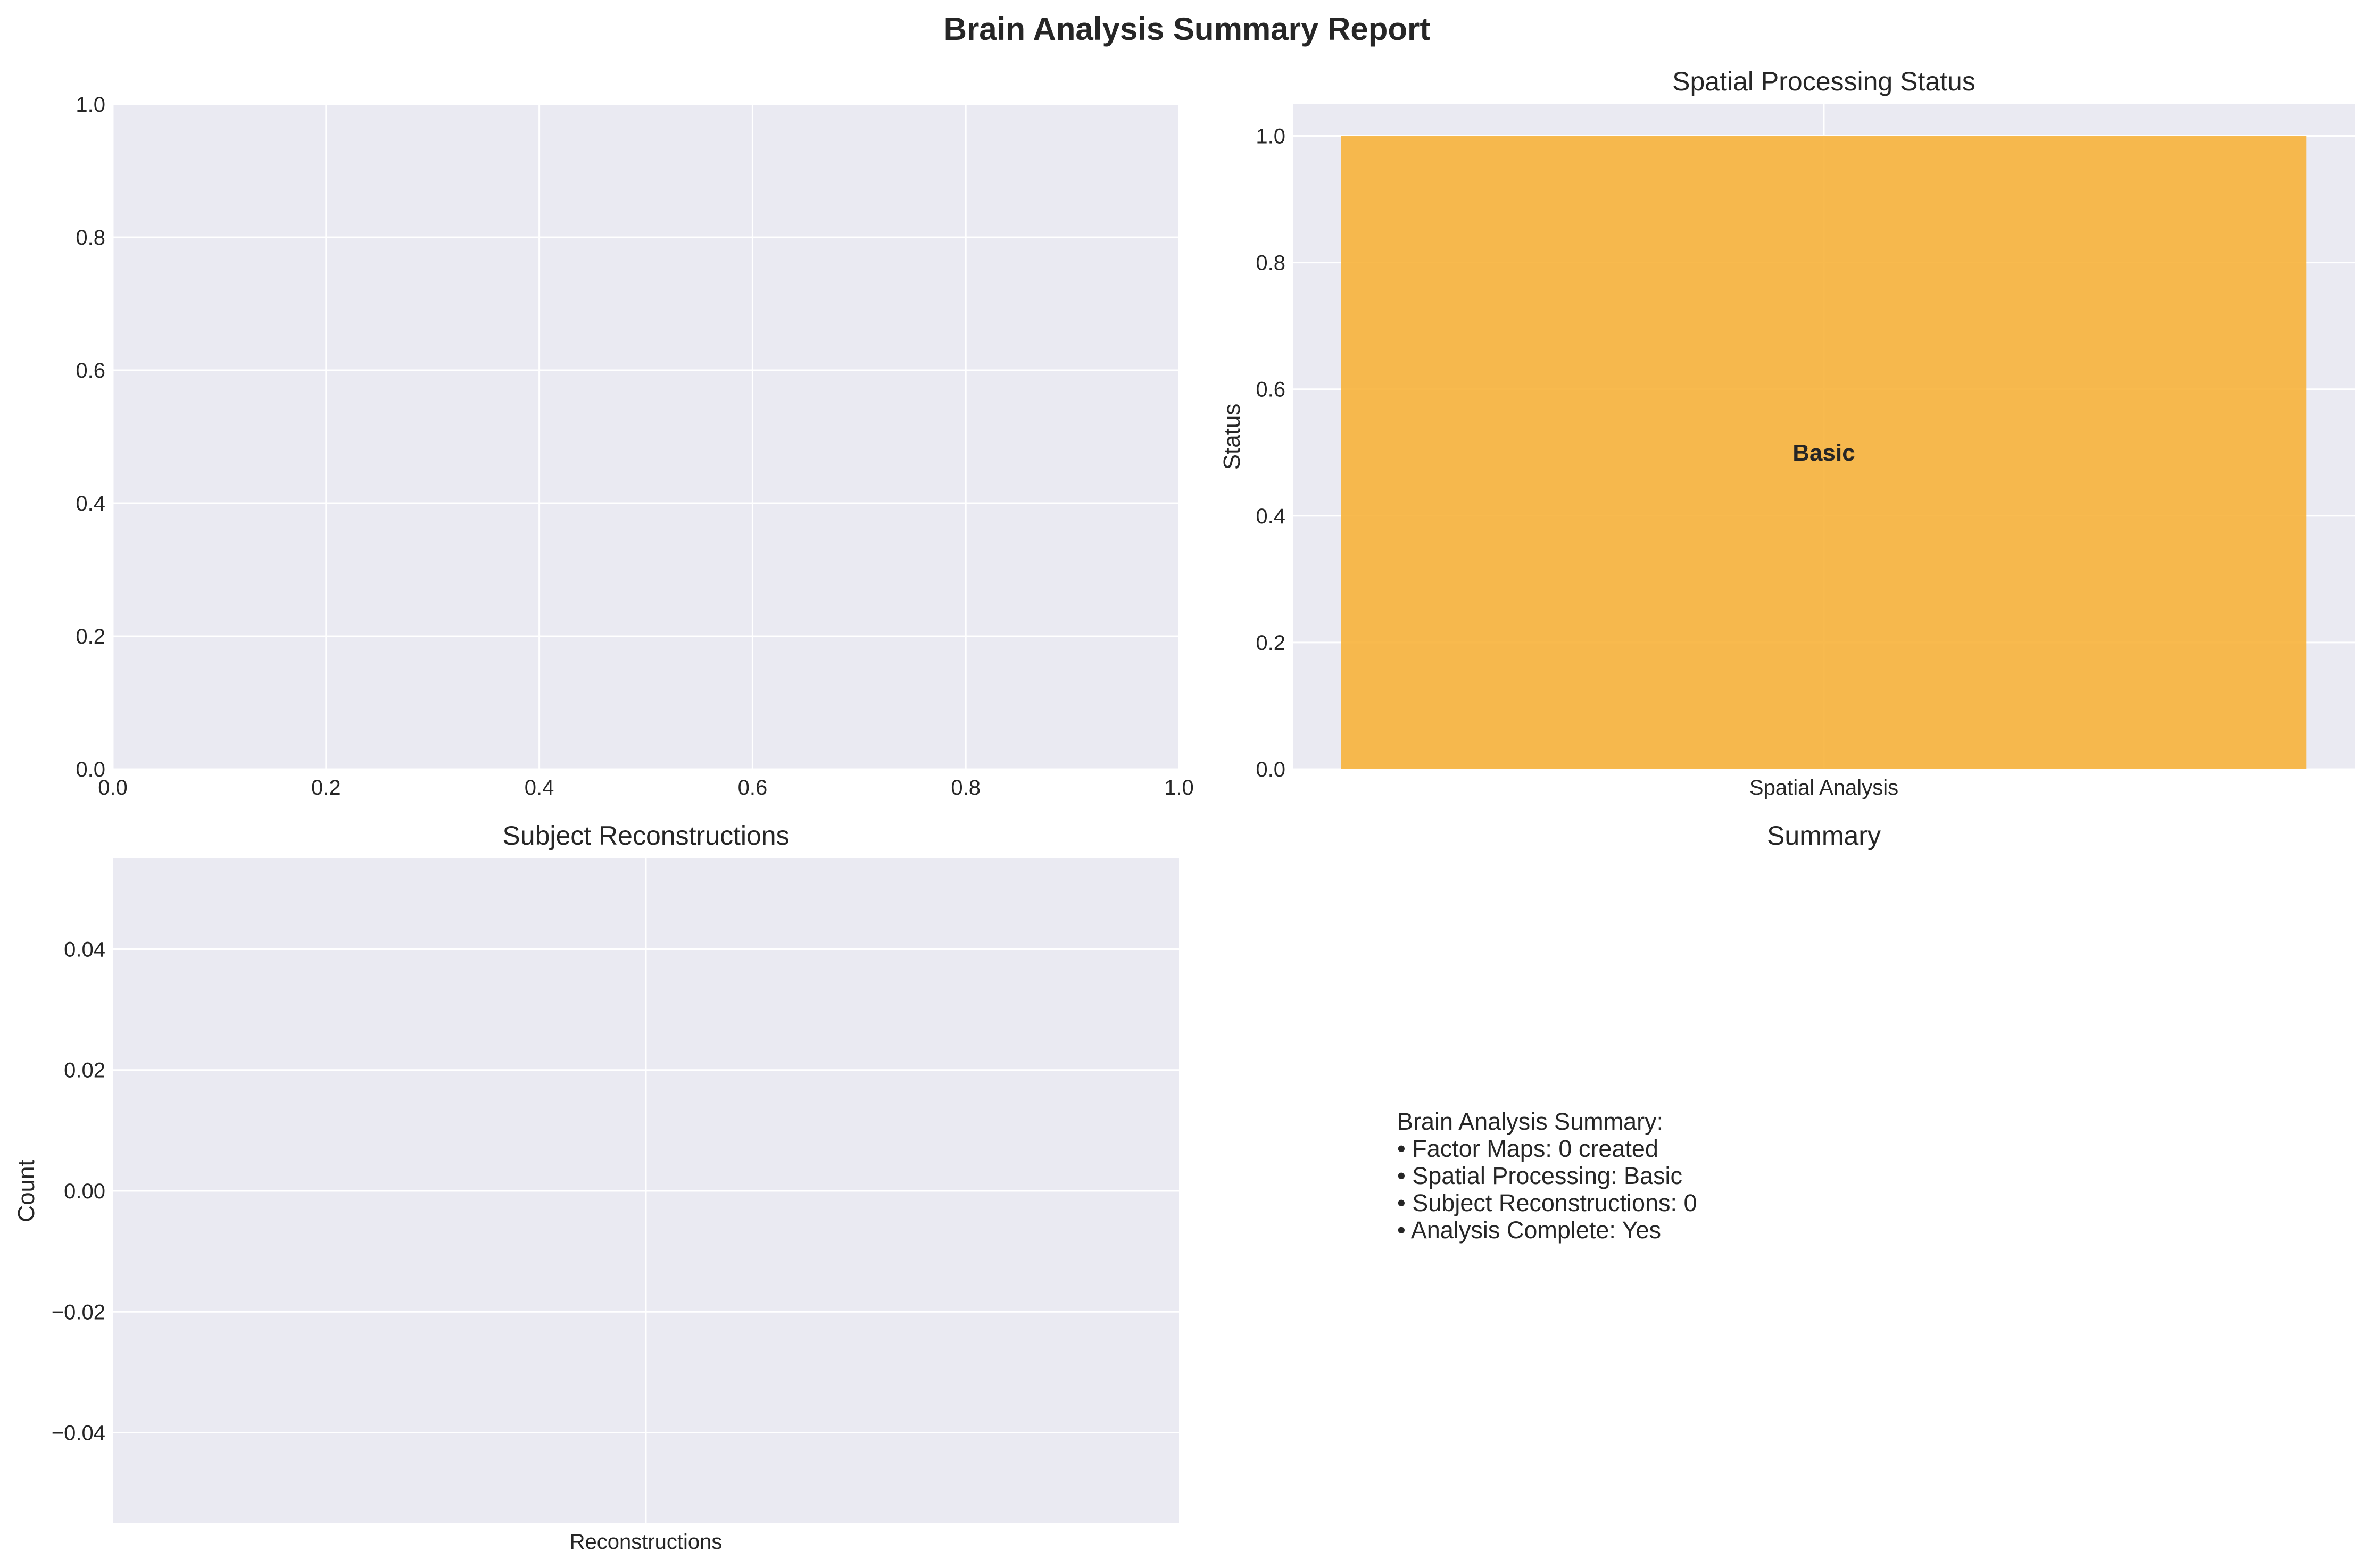 This screenshot has width=2374, height=1568. What do you see at coordinates (1824, 835) in the screenshot?
I see `summary-title: Summary` at bounding box center [1824, 835].